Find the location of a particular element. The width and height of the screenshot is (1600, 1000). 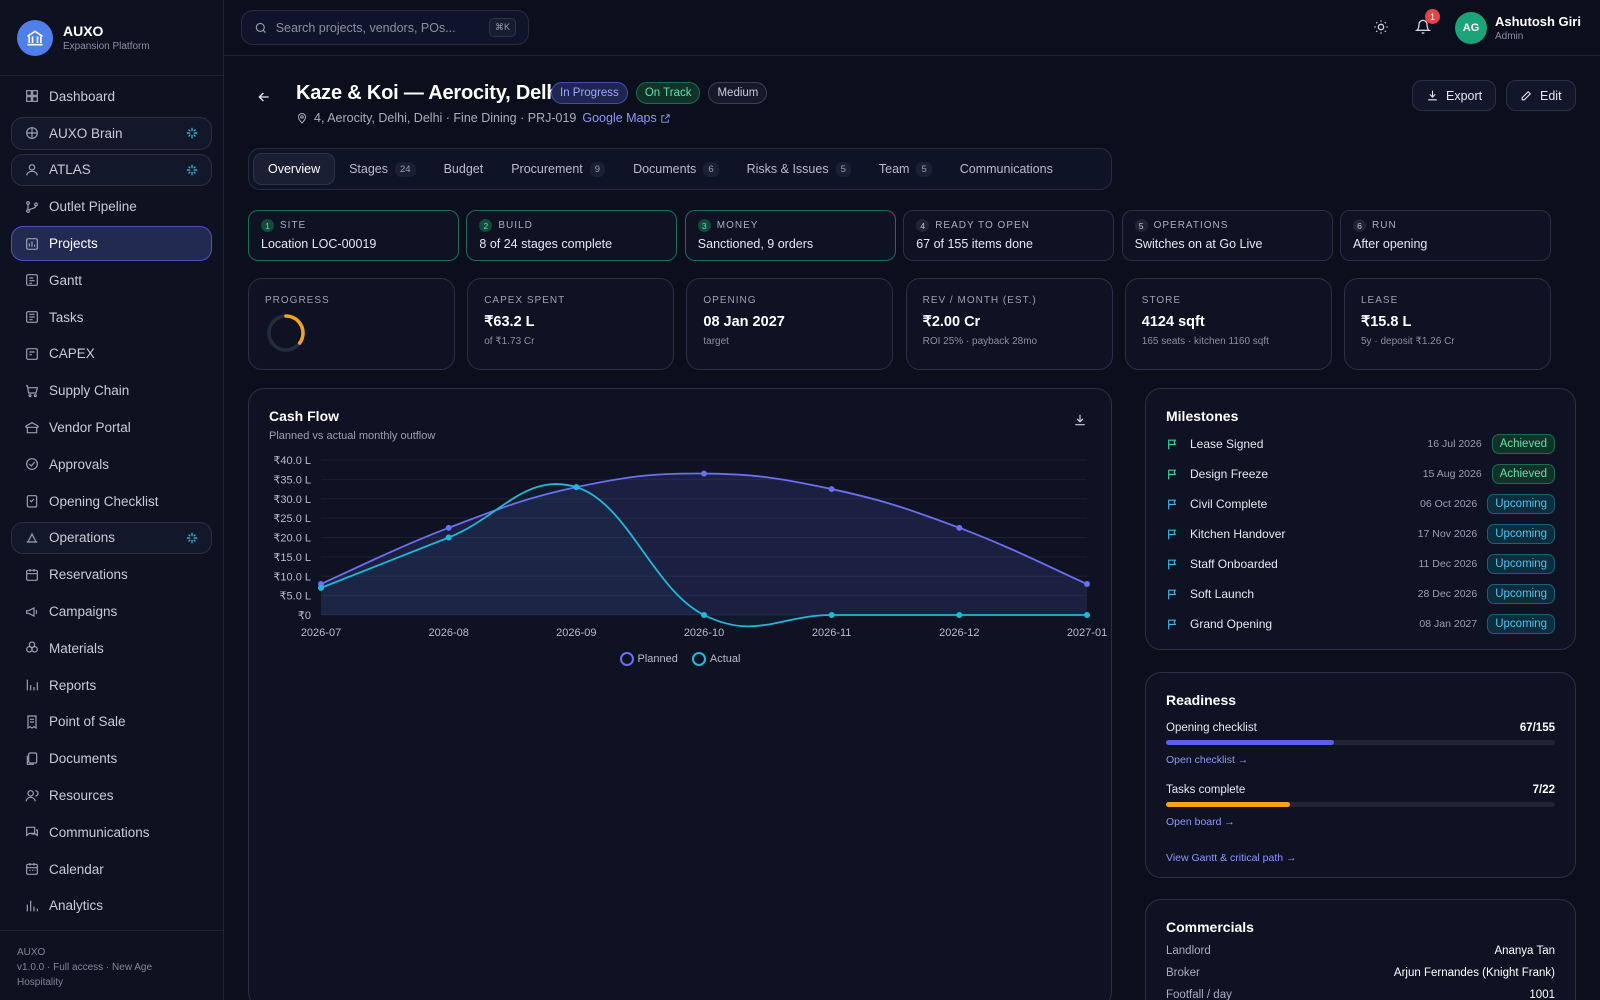

edit-button: Edit is located at coordinates (1541, 95).